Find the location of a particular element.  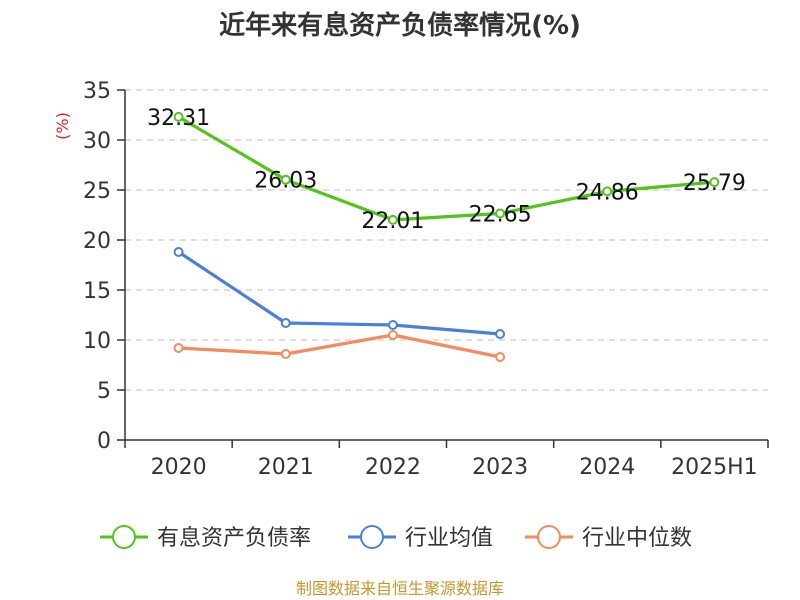

legend-label: 行业中位数 is located at coordinates (637, 538).